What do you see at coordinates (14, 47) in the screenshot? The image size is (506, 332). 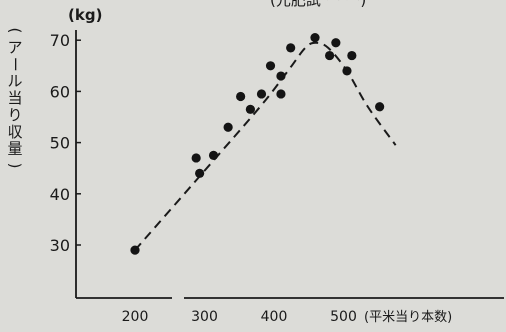 I see `y-axis-label-char: ア` at bounding box center [14, 47].